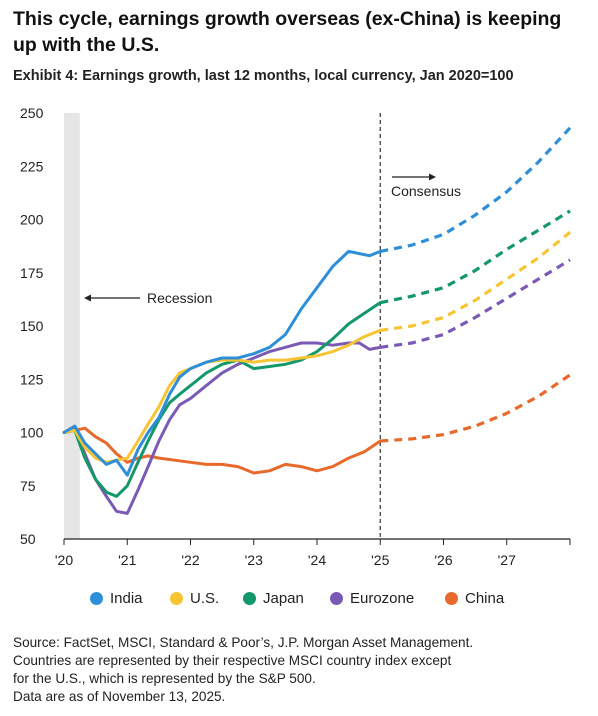  Describe the element at coordinates (32, 273) in the screenshot. I see `y-tick-label: 175` at that location.